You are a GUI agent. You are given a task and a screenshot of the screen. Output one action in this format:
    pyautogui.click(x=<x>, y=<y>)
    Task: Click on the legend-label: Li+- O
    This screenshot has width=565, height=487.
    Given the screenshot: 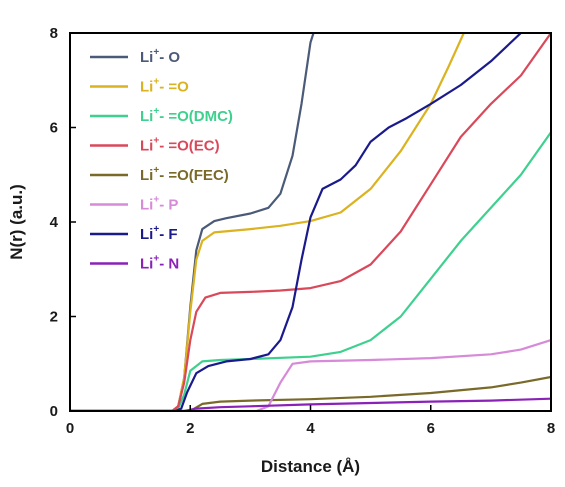 What is the action you would take?
    pyautogui.click(x=160, y=56)
    